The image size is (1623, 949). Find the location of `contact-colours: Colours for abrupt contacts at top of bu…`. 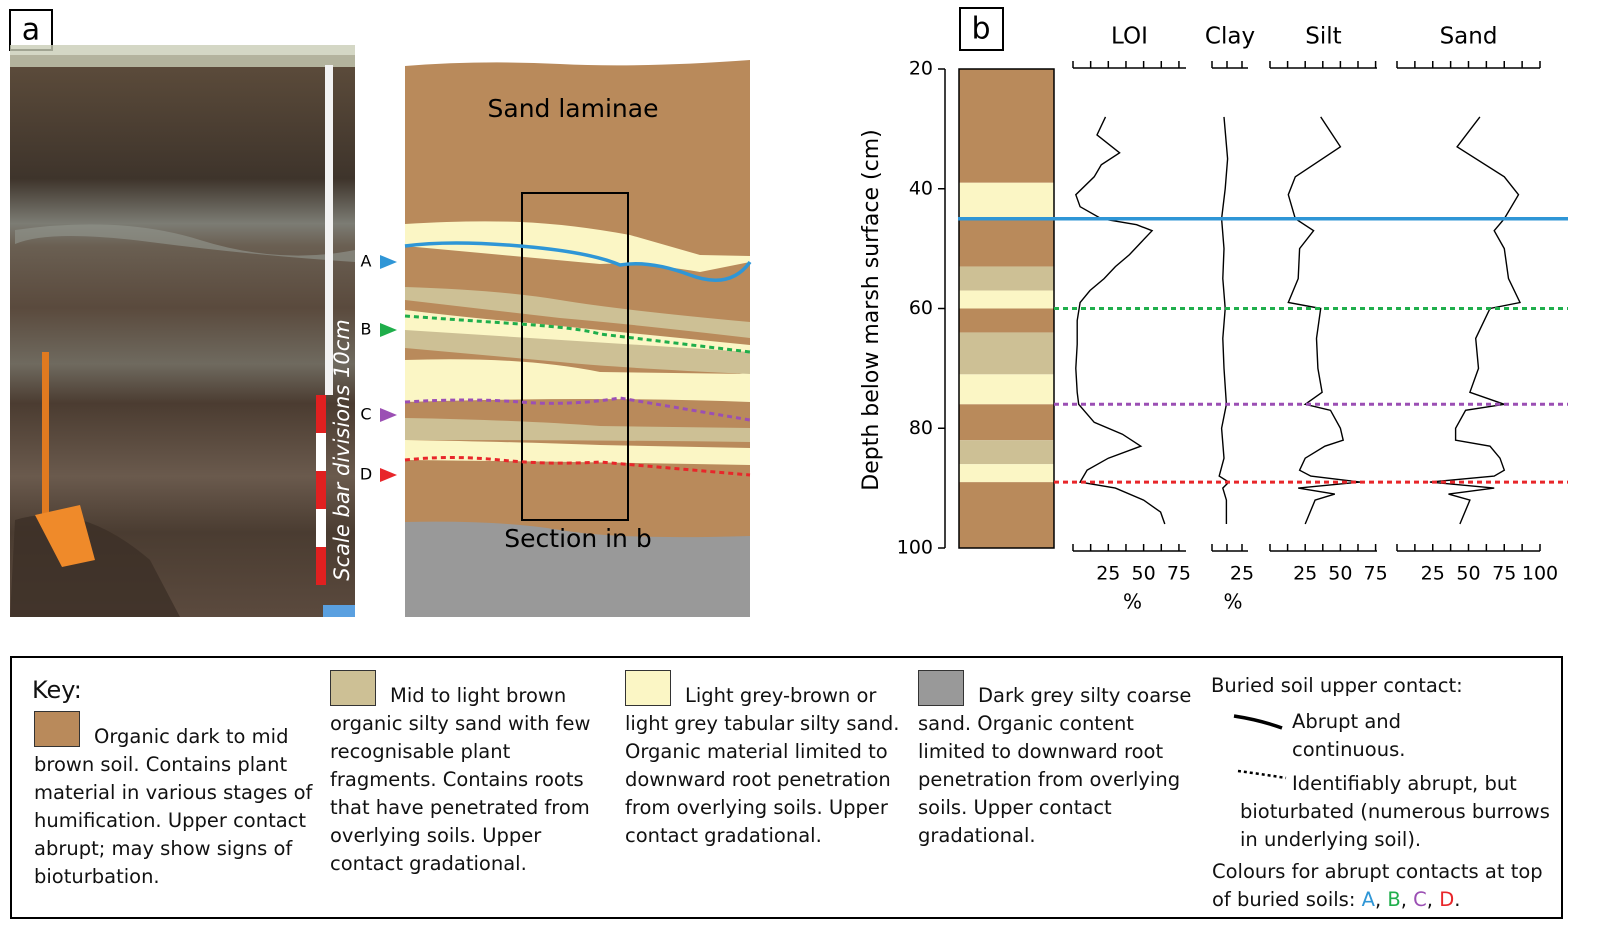

contact-colours: Colours for abrupt contacts at top of bu… is located at coordinates (1384, 886).